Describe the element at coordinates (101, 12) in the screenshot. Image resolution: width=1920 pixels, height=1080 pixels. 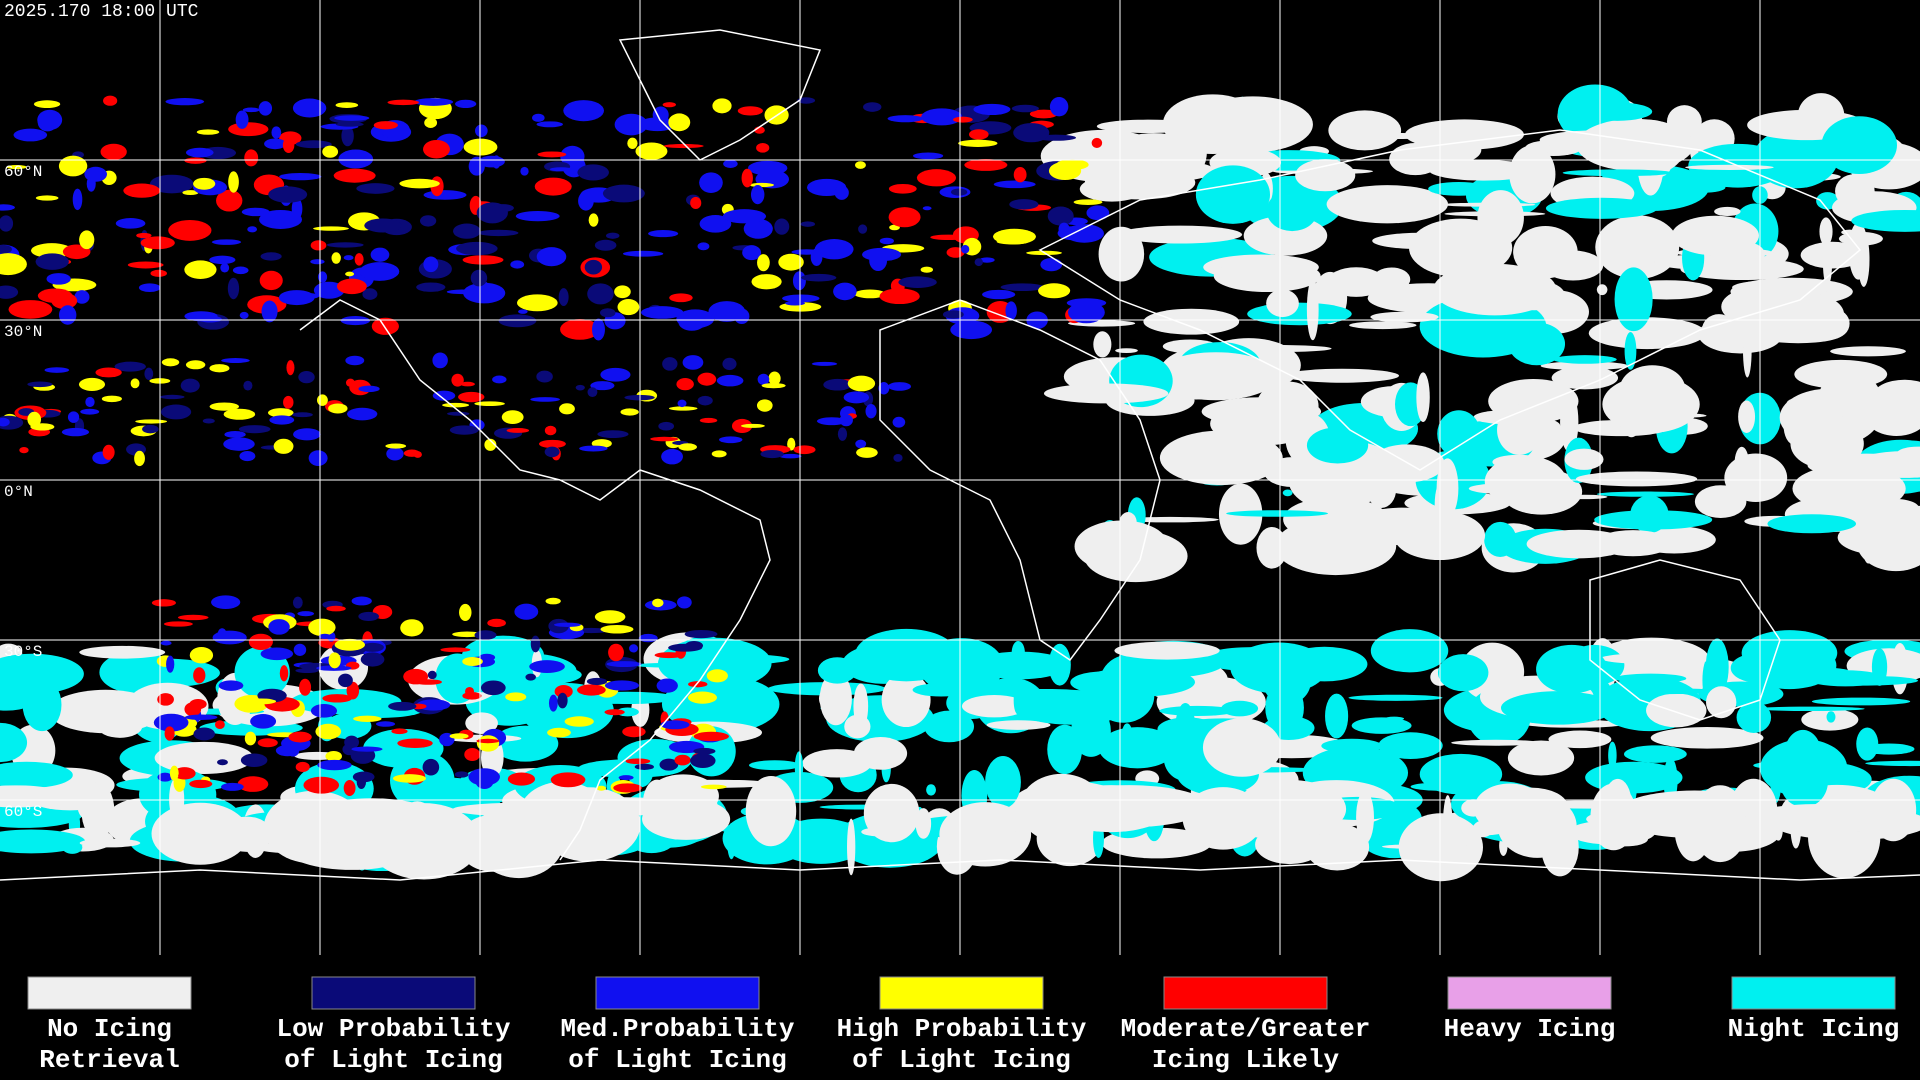
I see `timestamp: 2025.170 18:00 UTC` at that location.